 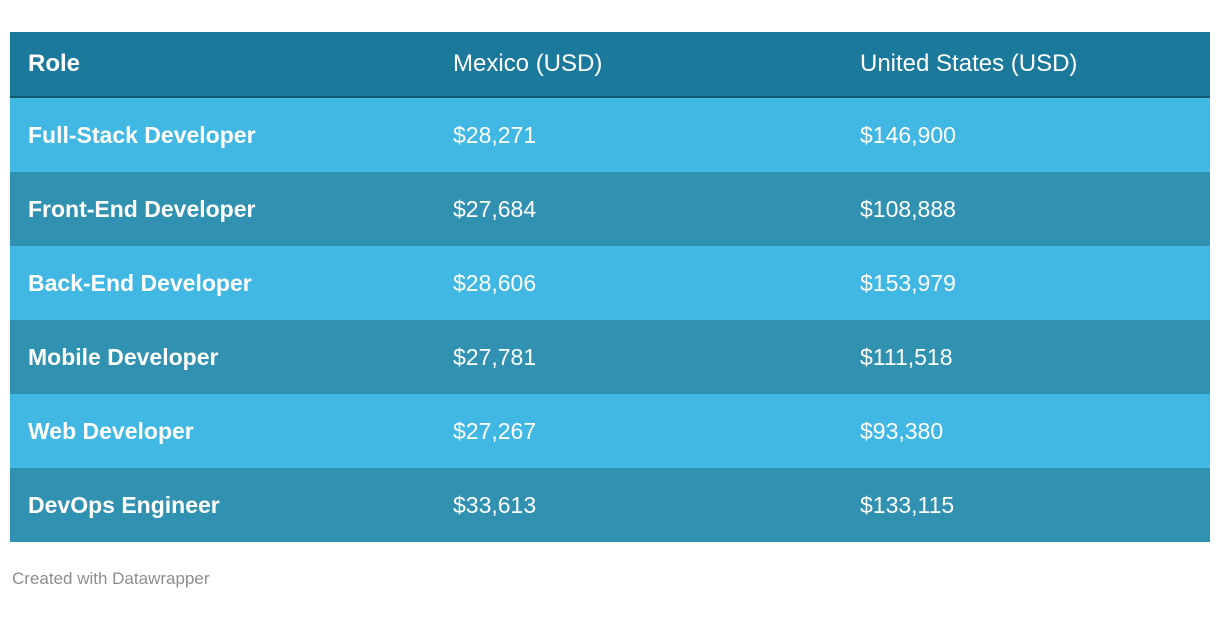 What do you see at coordinates (495, 356) in the screenshot?
I see `mexico-cell: $27,781` at bounding box center [495, 356].